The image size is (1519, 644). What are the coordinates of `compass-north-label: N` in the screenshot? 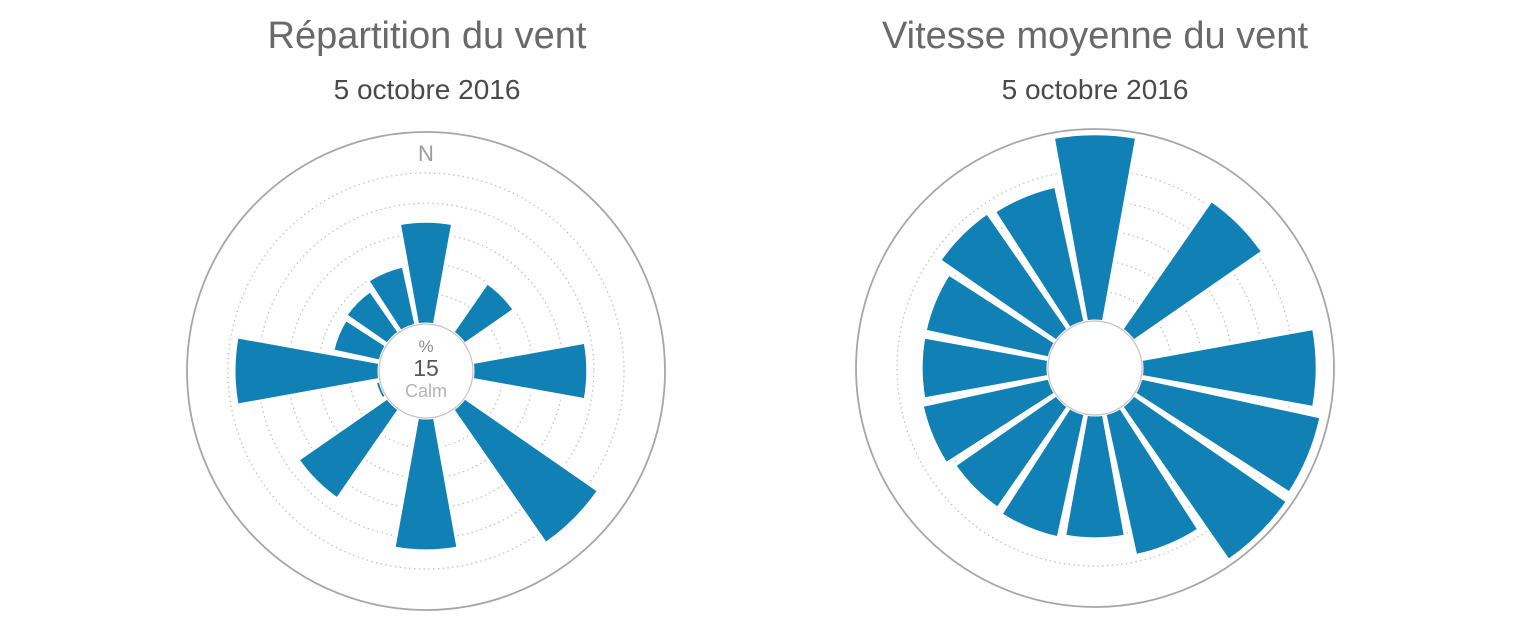 It's located at (426, 153).